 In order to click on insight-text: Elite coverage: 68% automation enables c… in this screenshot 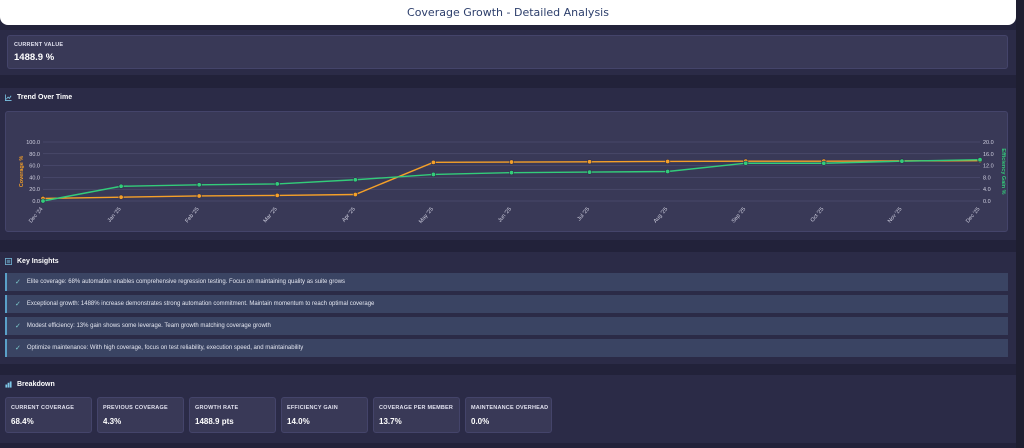, I will do `click(186, 282)`.